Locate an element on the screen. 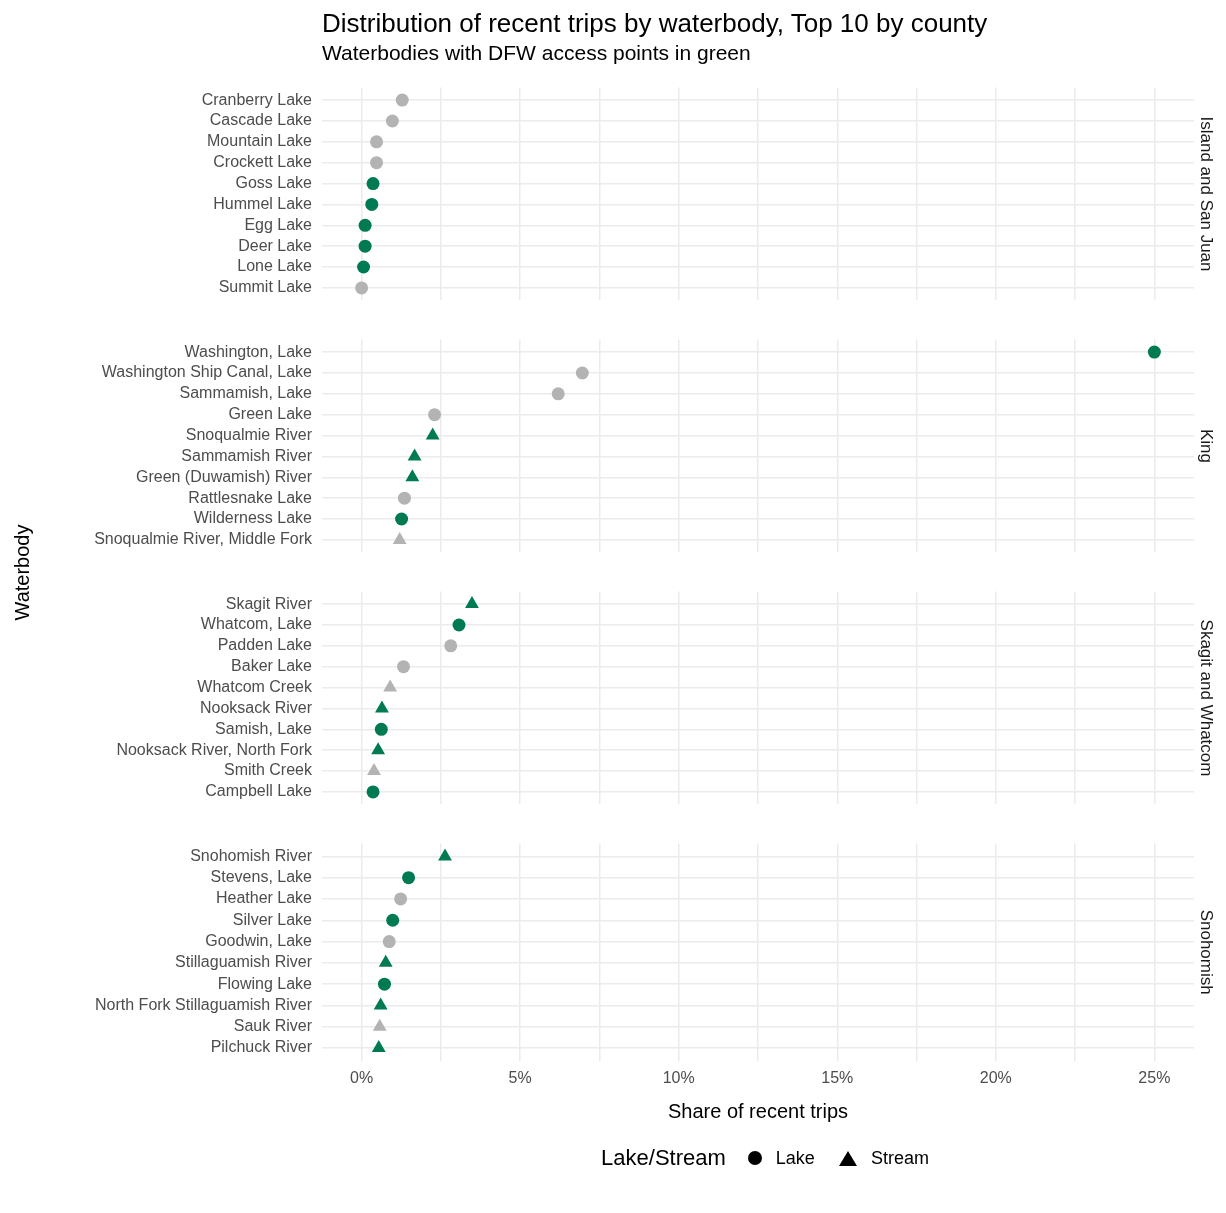 The height and width of the screenshot is (1213, 1226). text: Lake is located at coordinates (795, 1158).